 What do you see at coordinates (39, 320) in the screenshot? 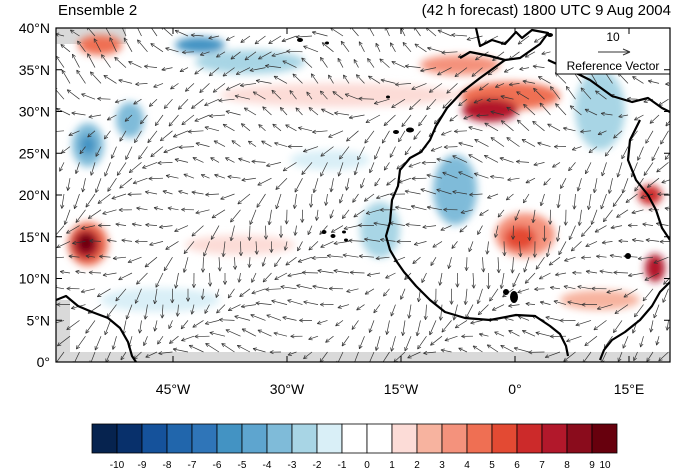
I see `y-tick-label: 5°N` at bounding box center [39, 320].